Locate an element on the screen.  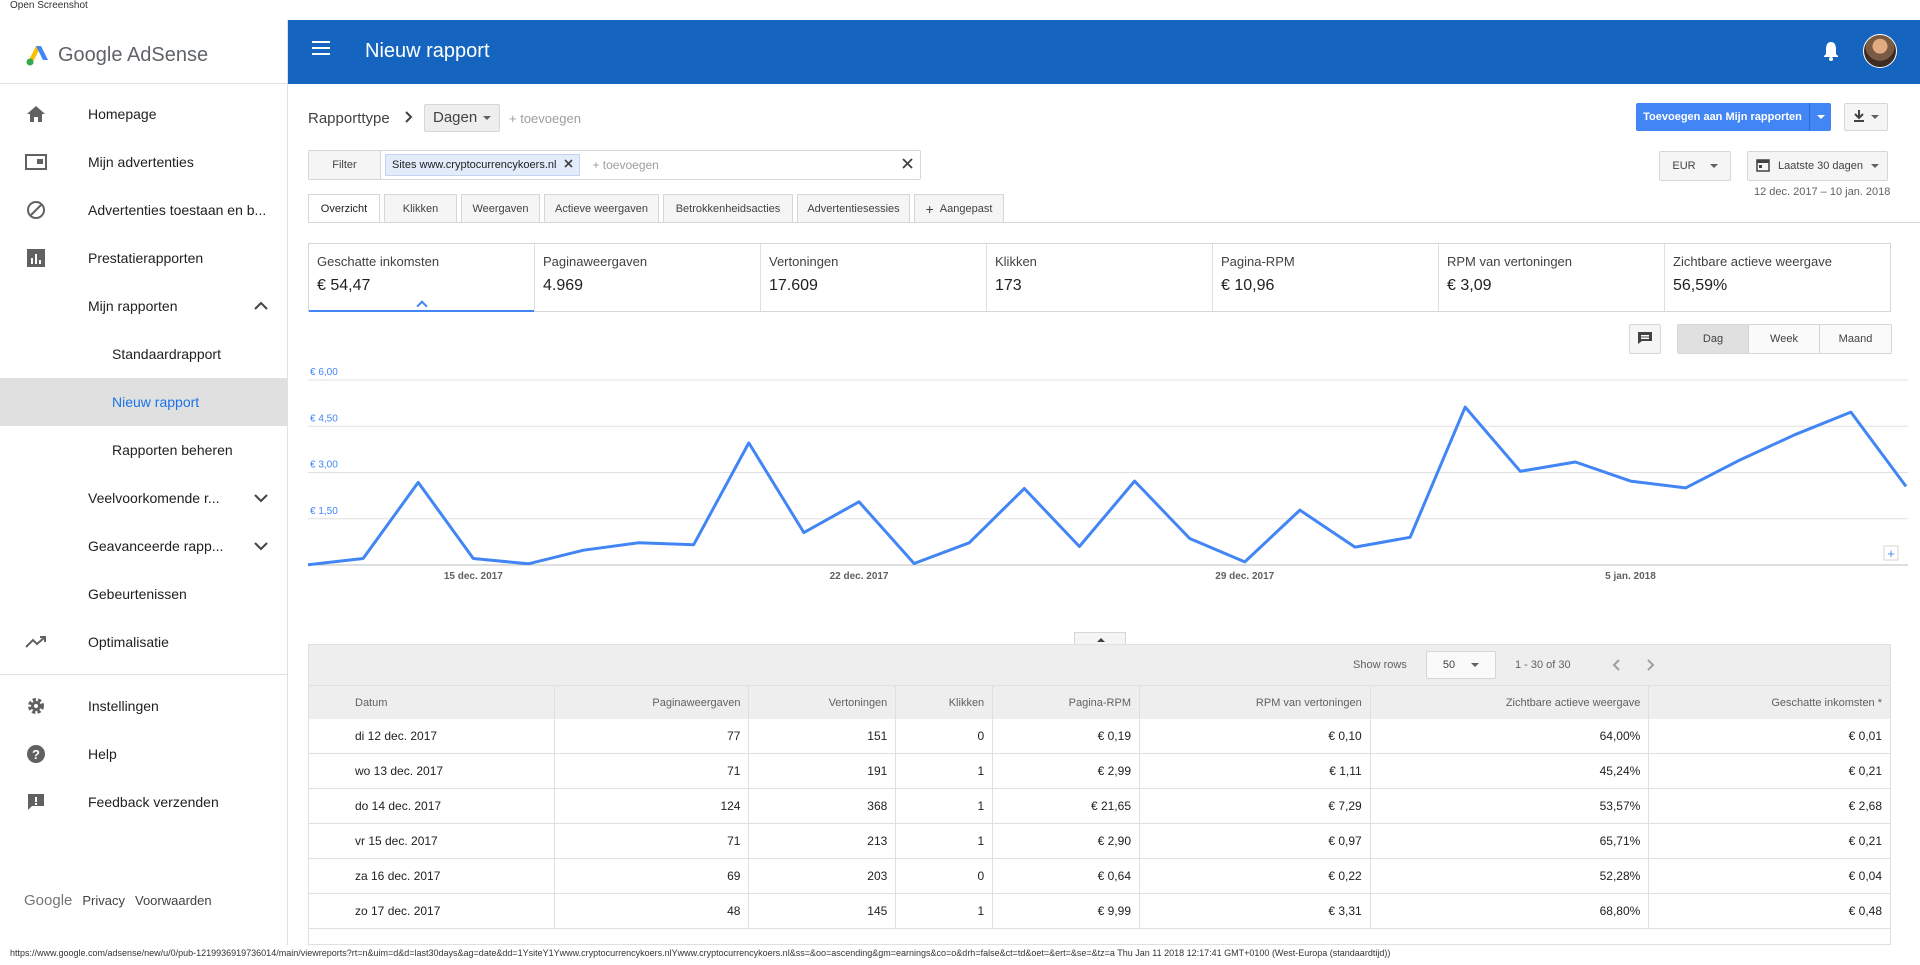
tab-divider is located at coordinates (1114, 222).